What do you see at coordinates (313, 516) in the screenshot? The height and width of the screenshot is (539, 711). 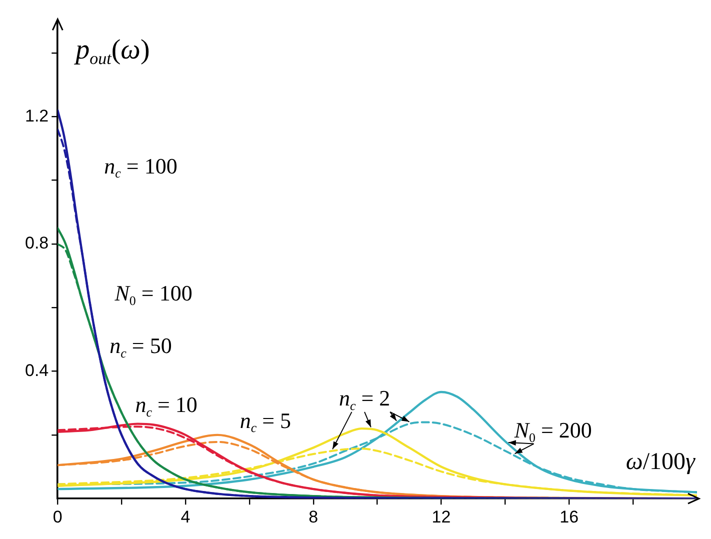 I see `x-tick-label: 8` at bounding box center [313, 516].